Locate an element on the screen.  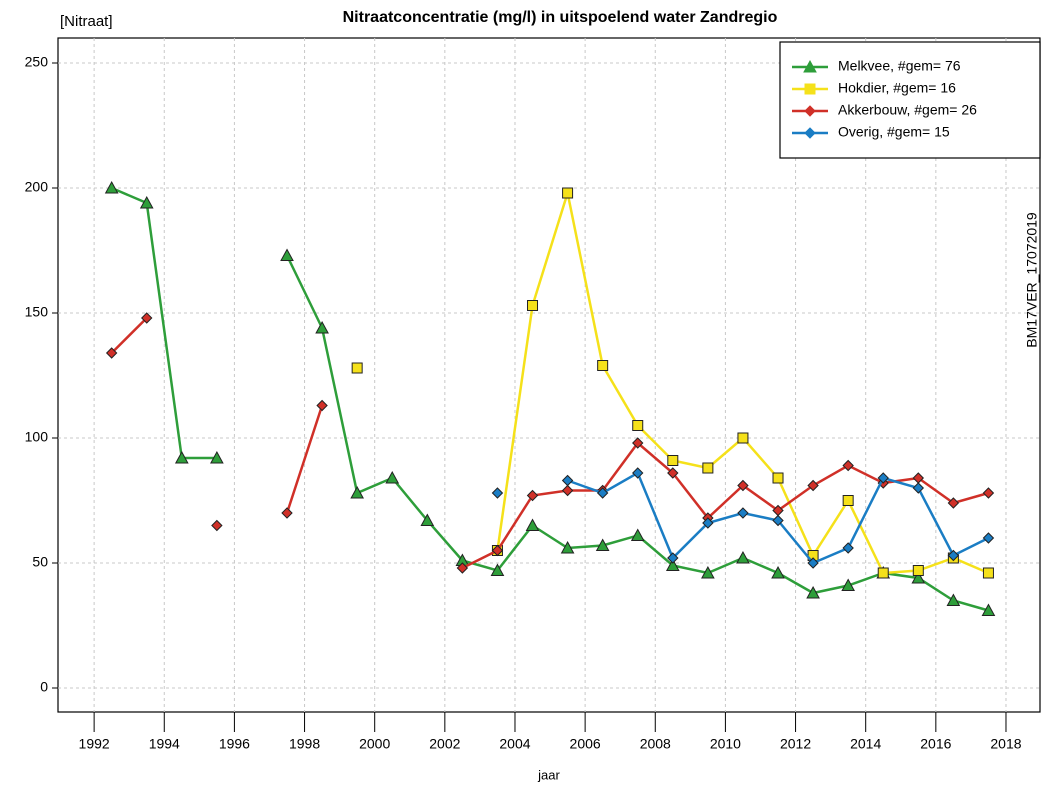
x-tick-label: 2016 is located at coordinates (935, 744).